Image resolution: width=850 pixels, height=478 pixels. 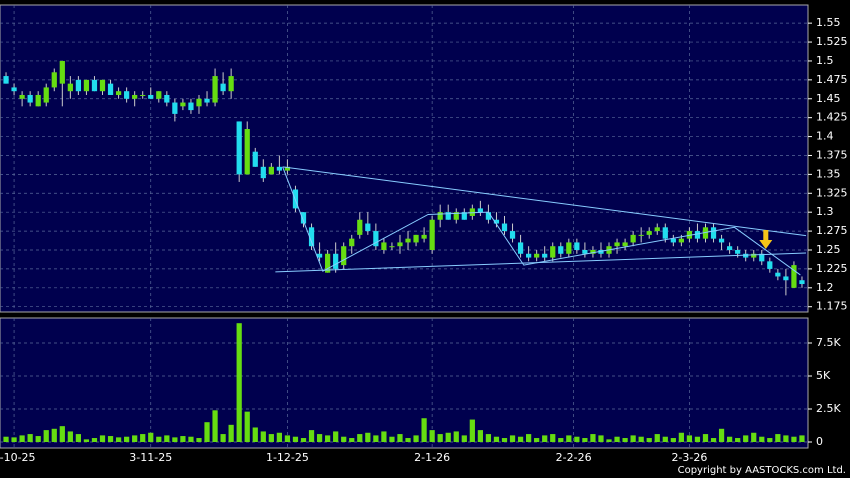 I want to click on y-tick-label: 1.325, so click(x=832, y=192).